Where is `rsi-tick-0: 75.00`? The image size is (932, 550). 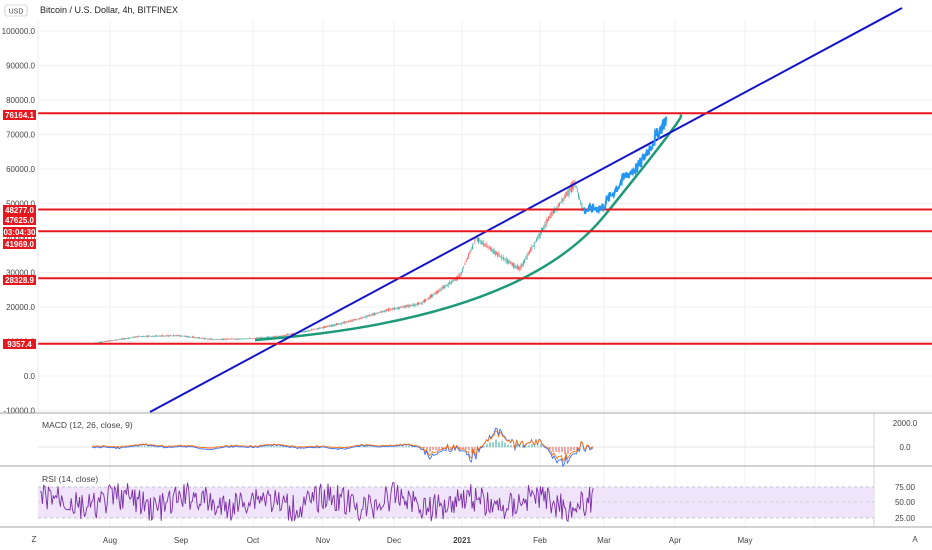
rsi-tick-0: 75.00 is located at coordinates (905, 487).